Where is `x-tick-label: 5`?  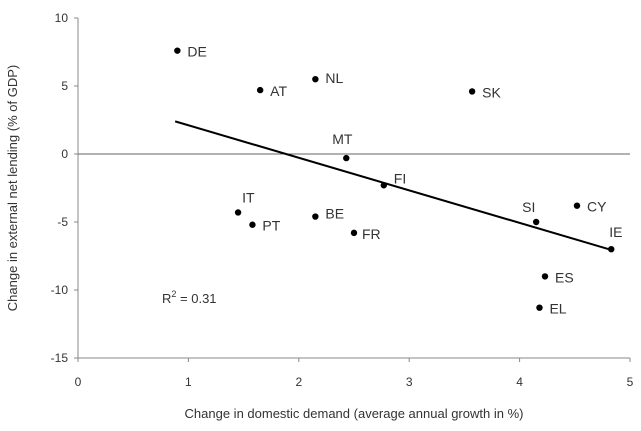 x-tick-label: 5 is located at coordinates (630, 382).